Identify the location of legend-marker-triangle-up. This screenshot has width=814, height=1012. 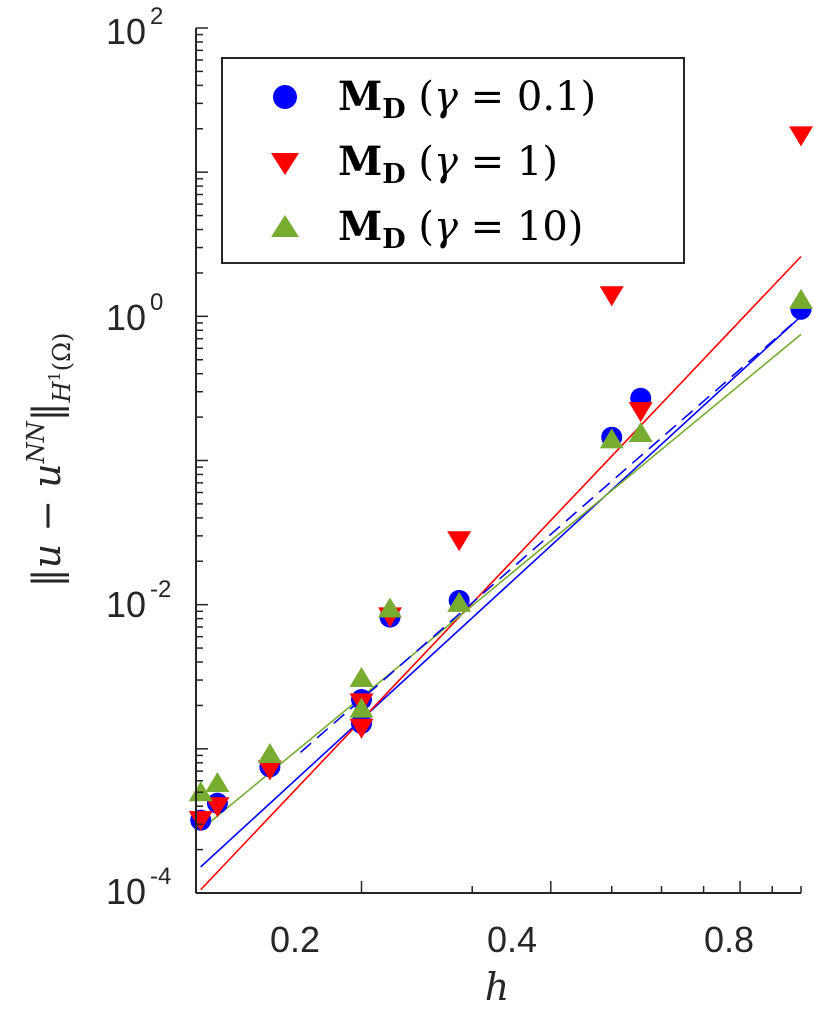
(285, 226).